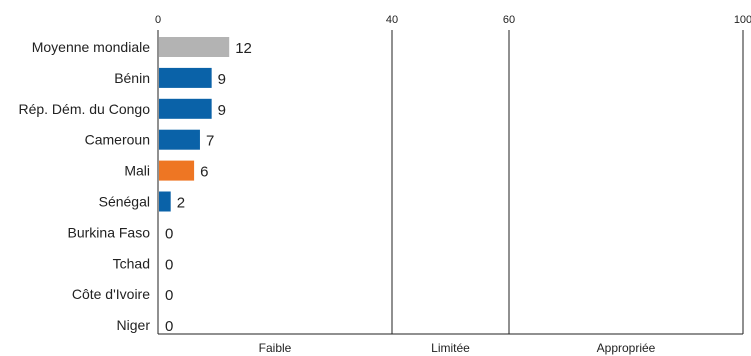 This screenshot has height=356, width=751. What do you see at coordinates (509, 20) in the screenshot?
I see `x-tick-label: 60` at bounding box center [509, 20].